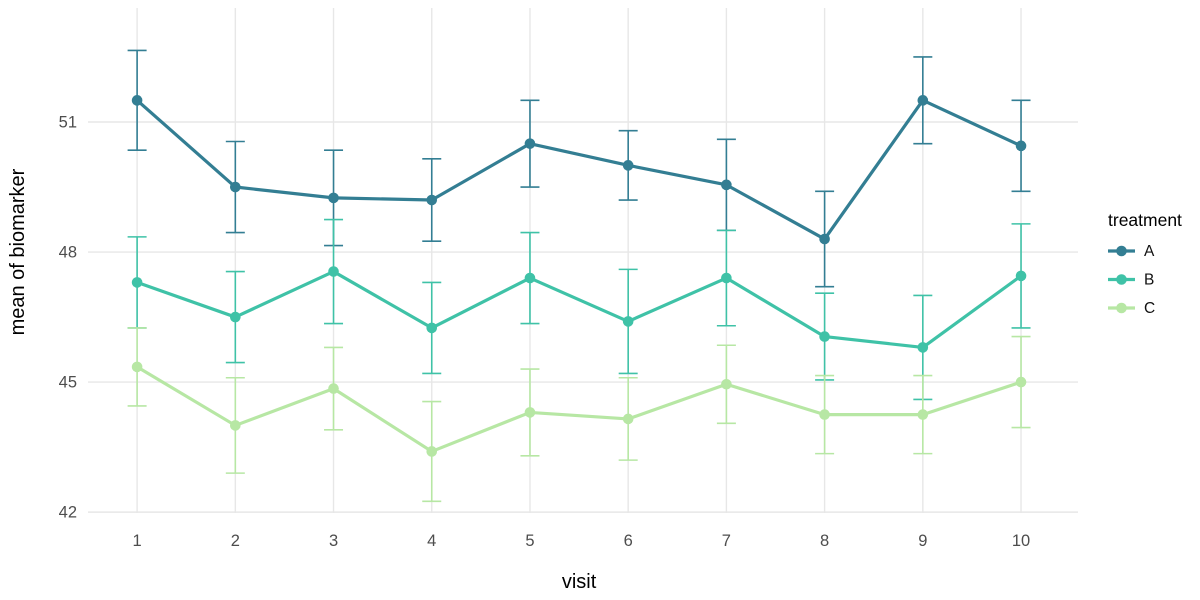 Image resolution: width=1200 pixels, height=600 pixels. What do you see at coordinates (1149, 280) in the screenshot?
I see `legend-item-label: B` at bounding box center [1149, 280].